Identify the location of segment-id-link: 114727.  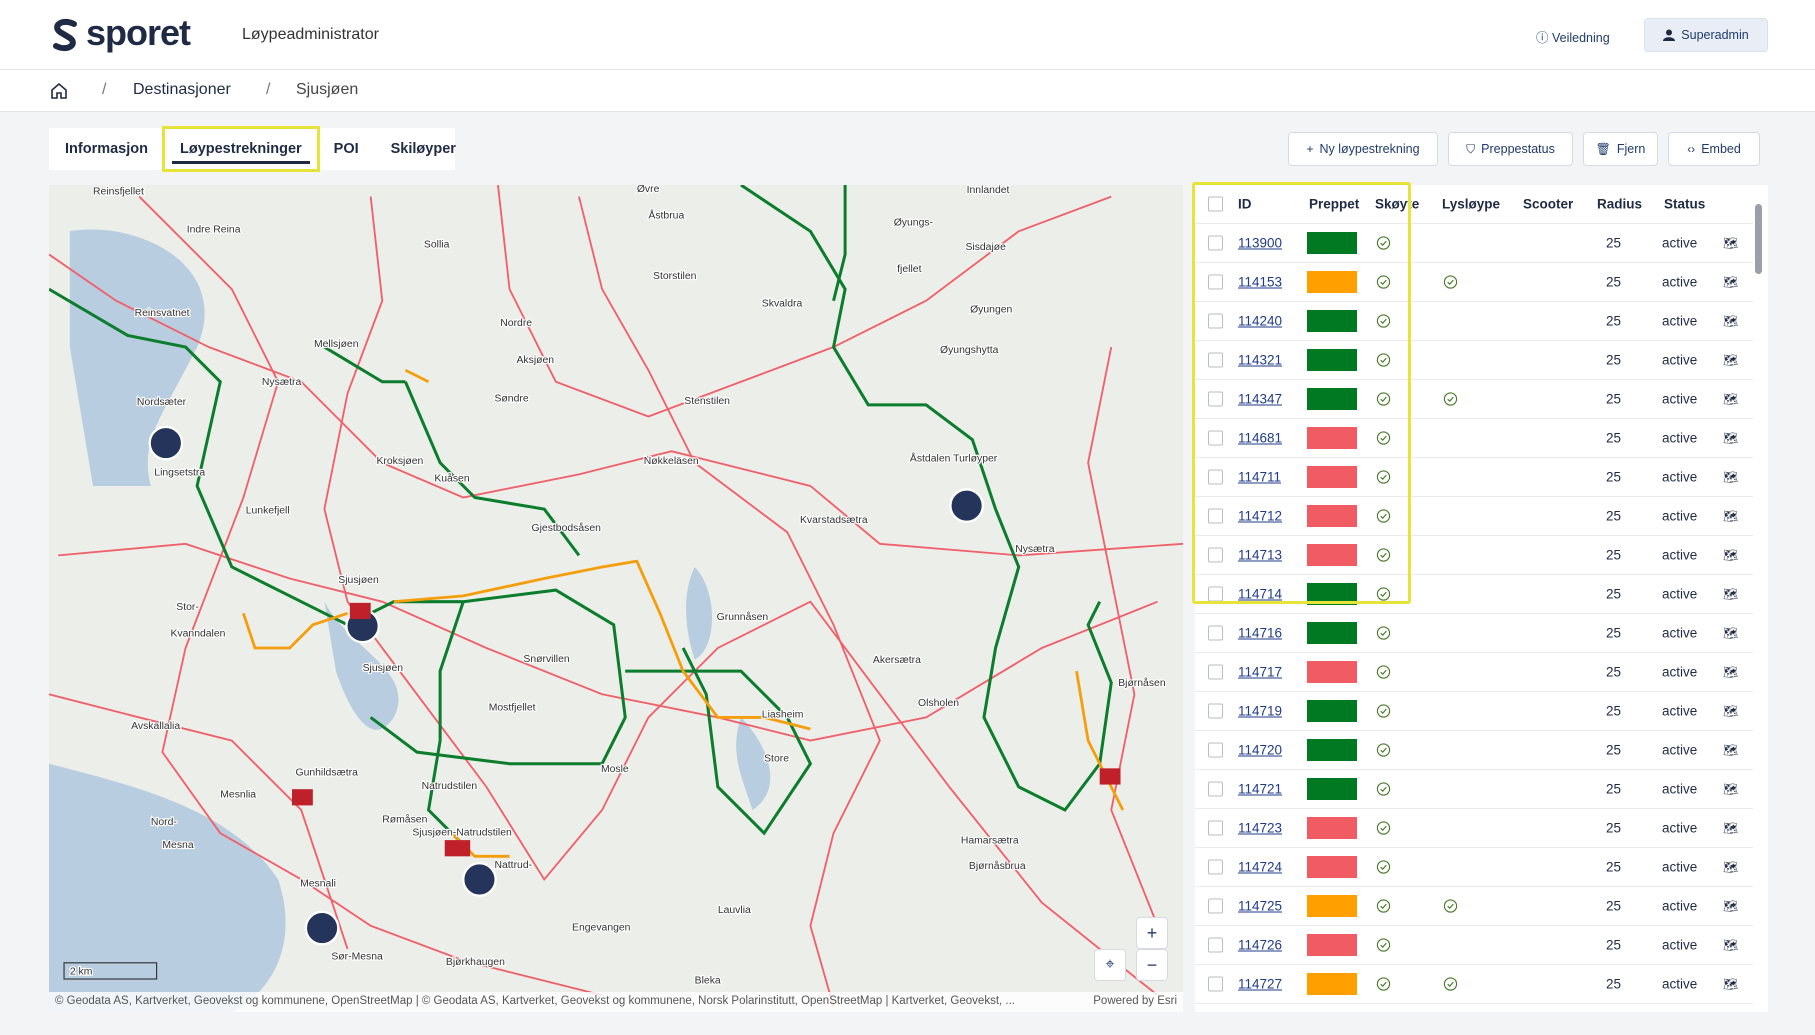
(1260, 984).